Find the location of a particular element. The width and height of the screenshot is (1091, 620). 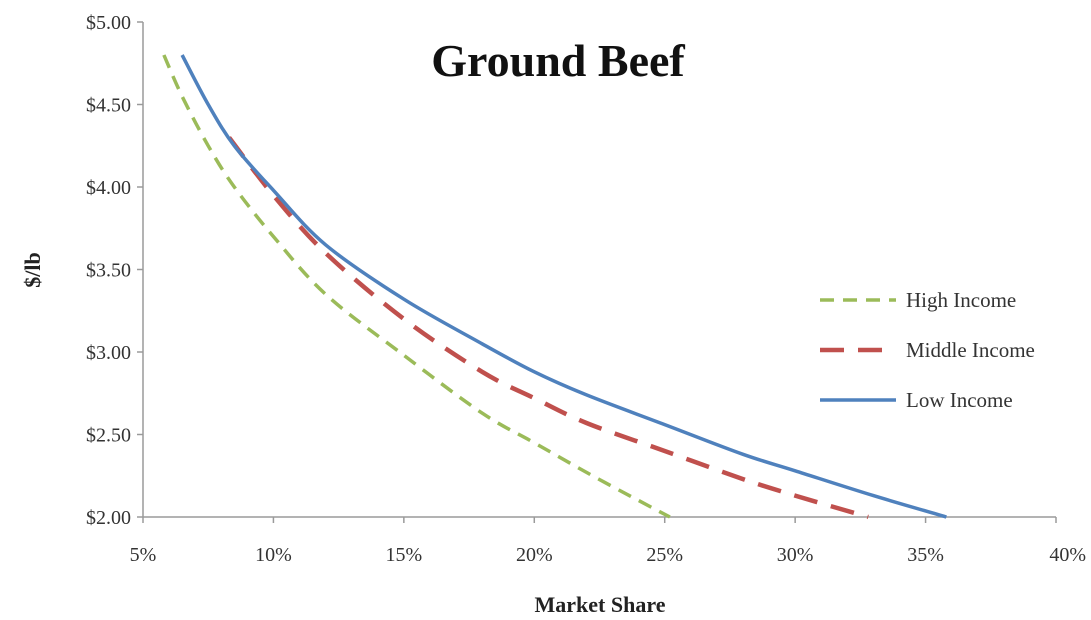

y-tick-label: $4.00 is located at coordinates (108, 188).